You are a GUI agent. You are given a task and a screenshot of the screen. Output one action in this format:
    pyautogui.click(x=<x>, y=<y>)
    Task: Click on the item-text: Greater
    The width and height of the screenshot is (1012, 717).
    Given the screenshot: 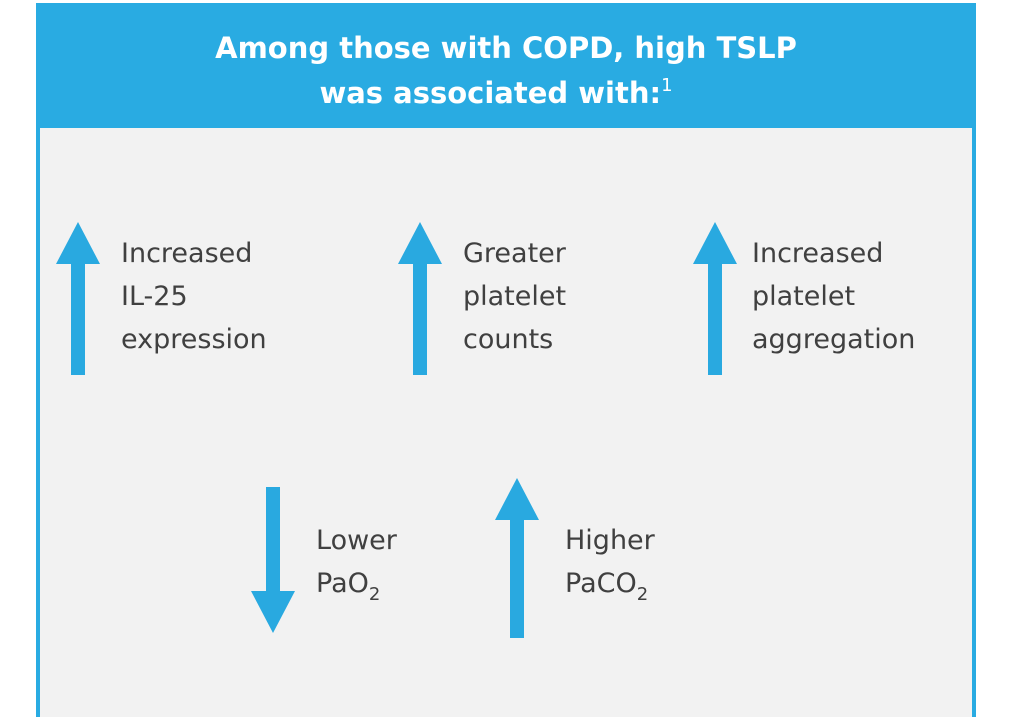 What is the action you would take?
    pyautogui.click(x=515, y=253)
    